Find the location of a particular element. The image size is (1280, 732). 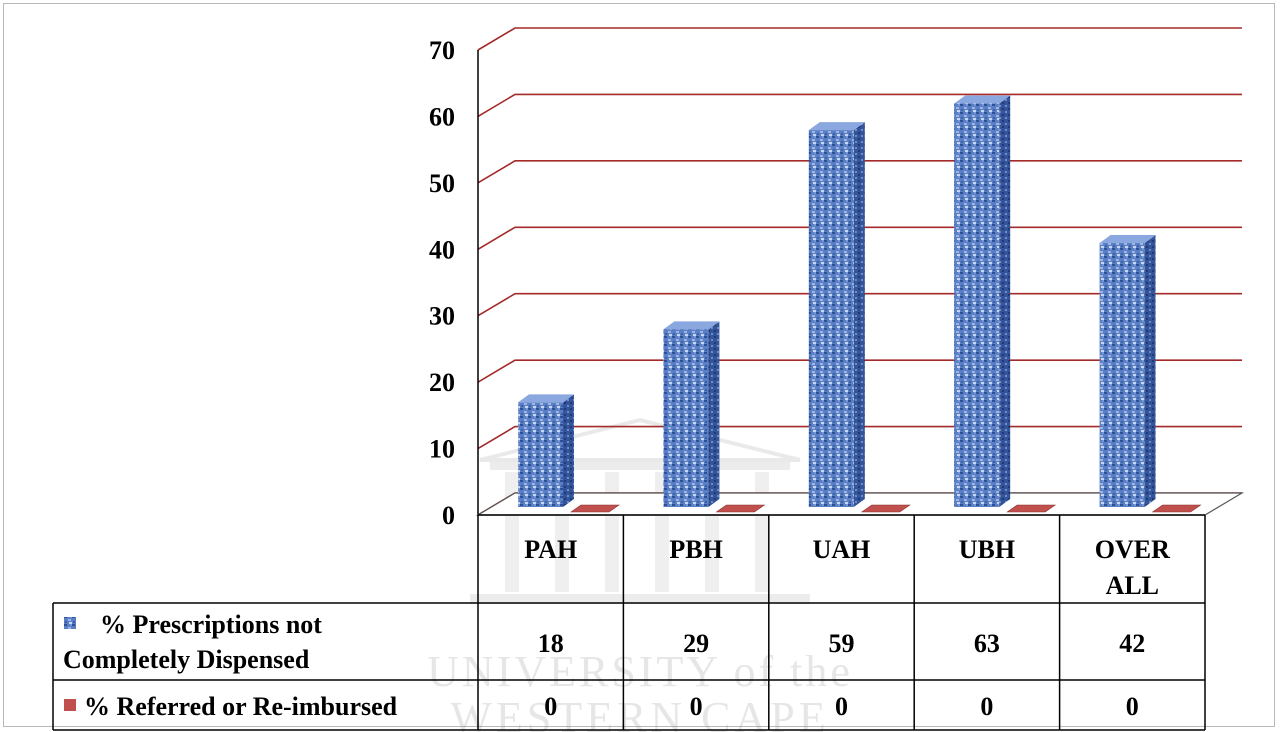

y-tick-label: 10 is located at coordinates (442, 449).